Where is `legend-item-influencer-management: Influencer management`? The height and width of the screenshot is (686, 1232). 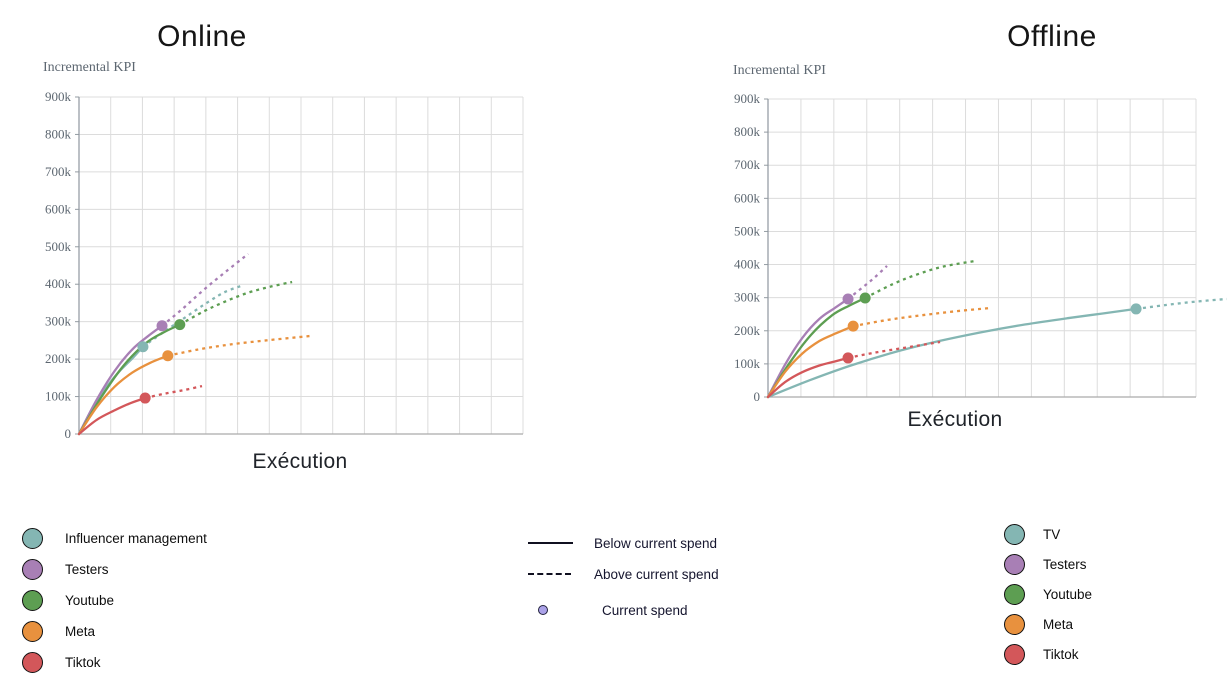 legend-item-influencer-management: Influencer management is located at coordinates (114, 538).